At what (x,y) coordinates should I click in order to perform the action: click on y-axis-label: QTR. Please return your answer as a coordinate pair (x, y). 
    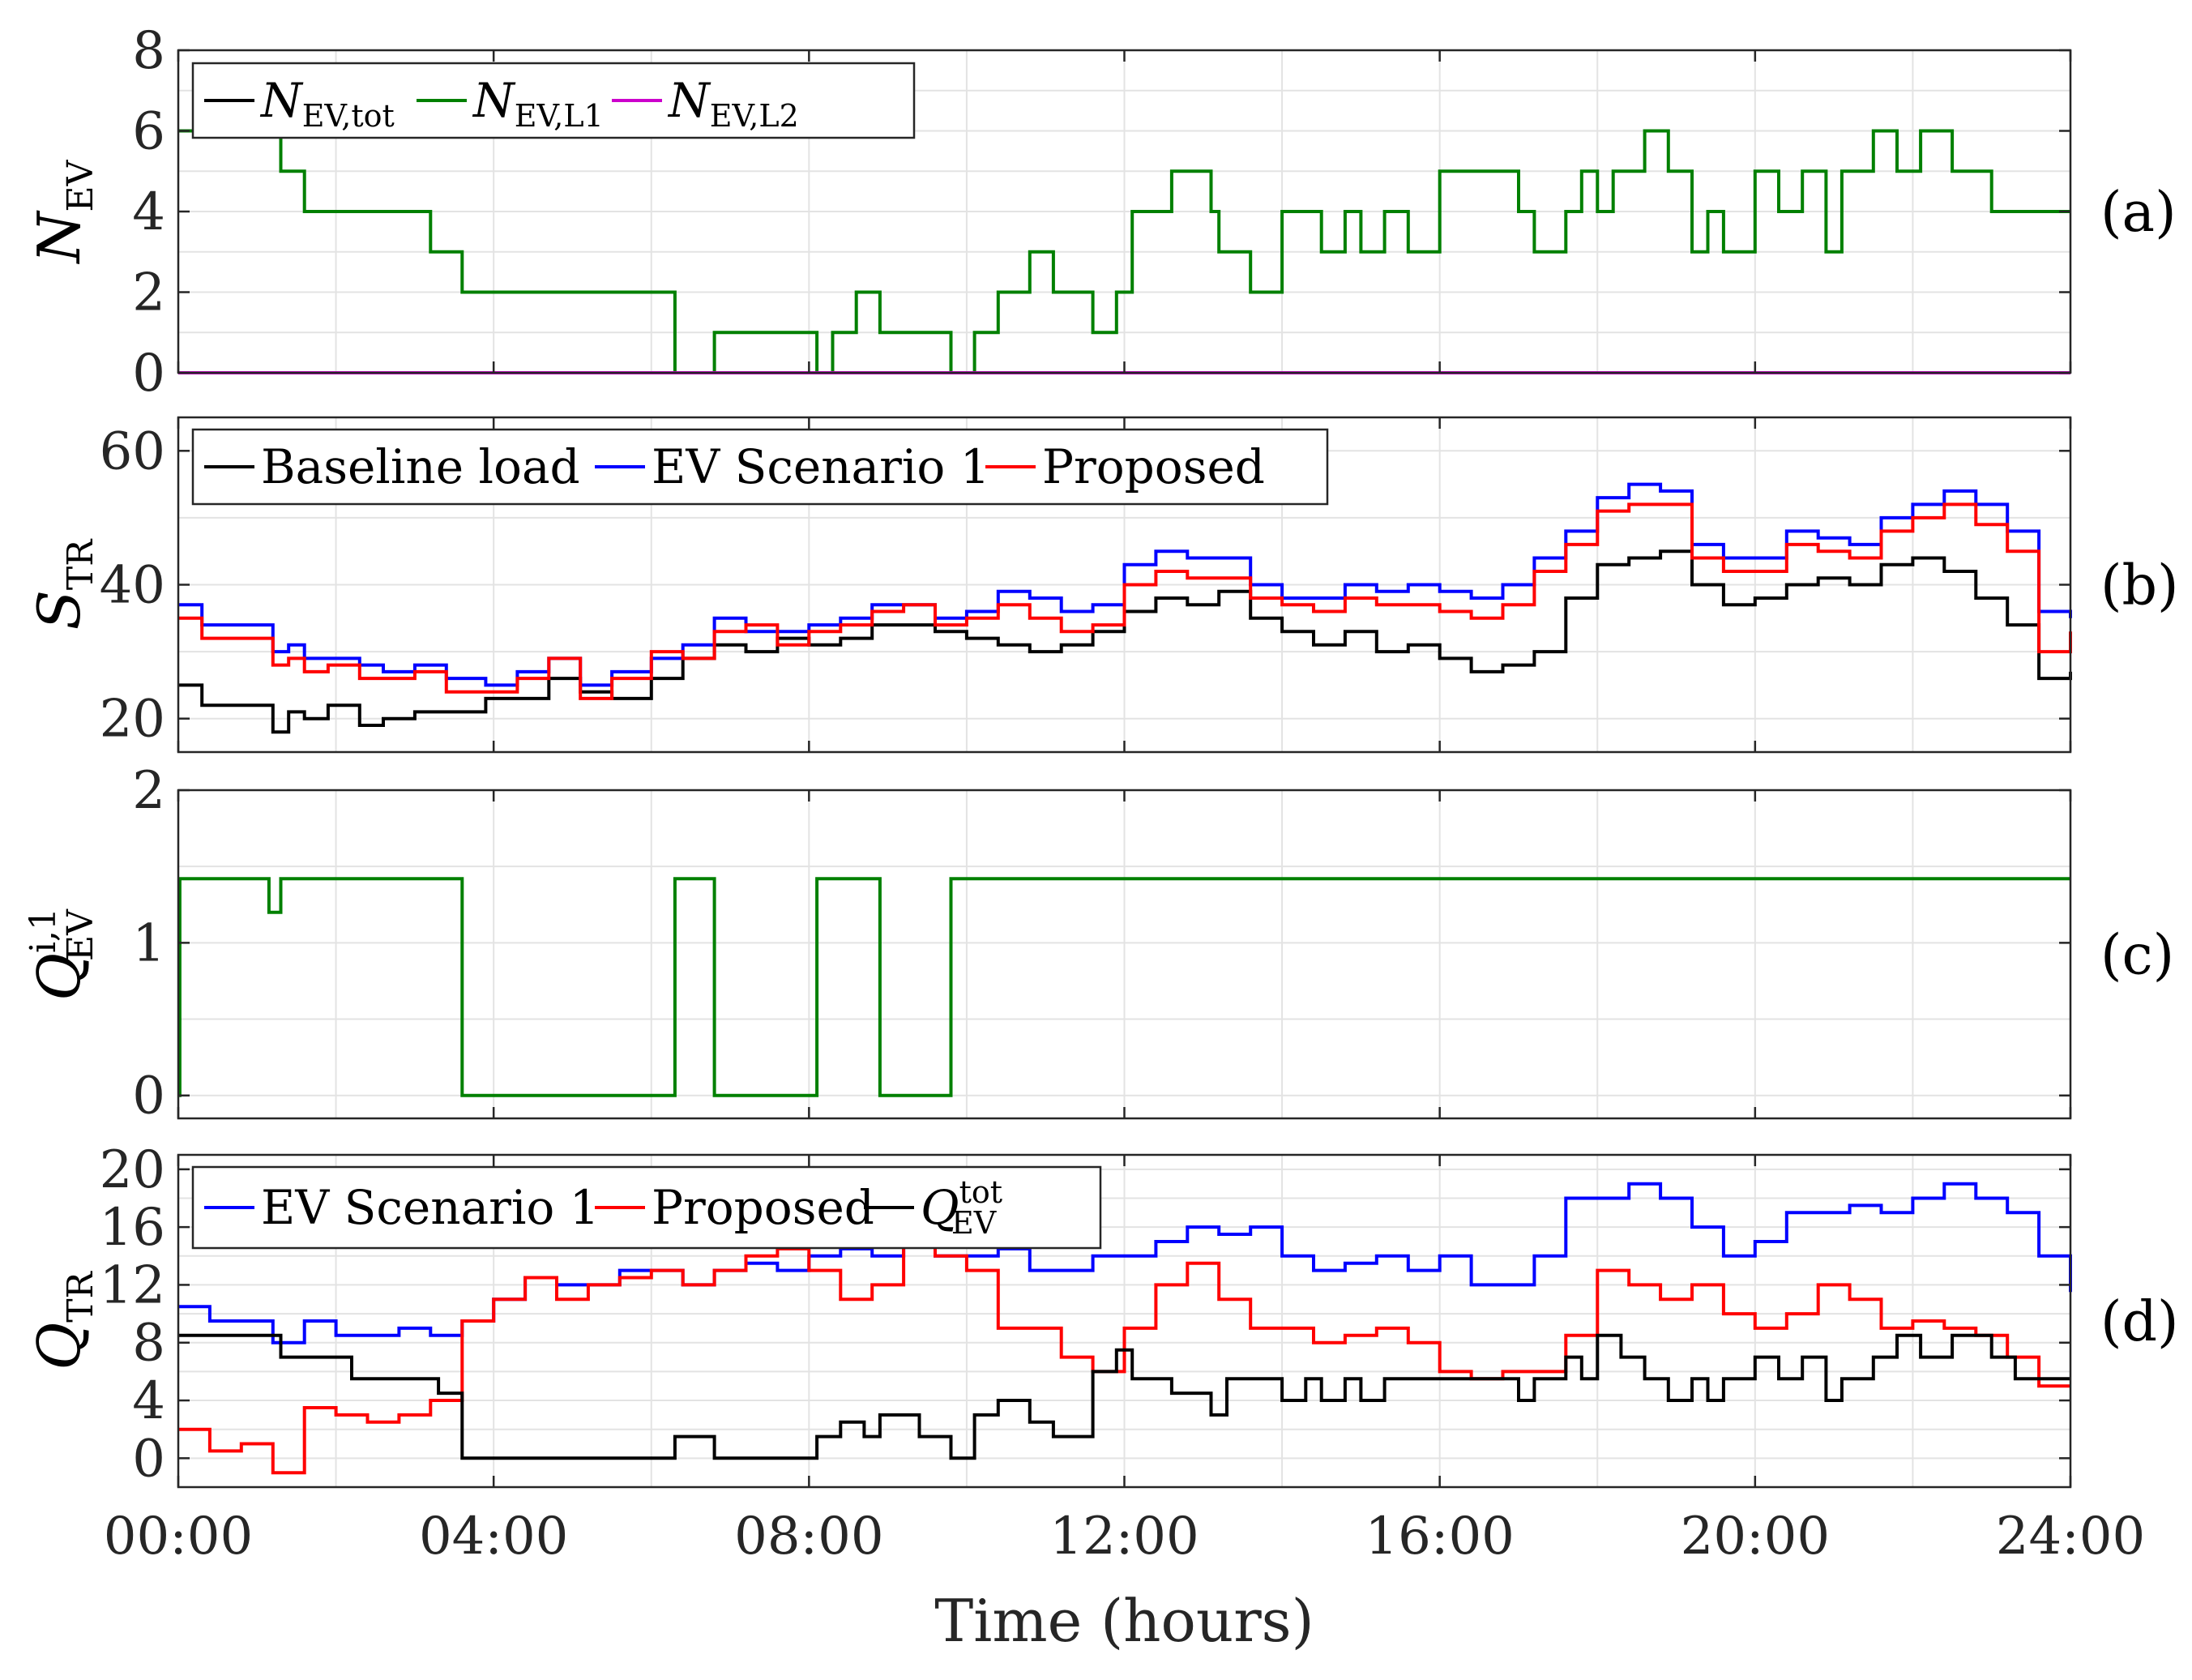
    Looking at the image, I should click on (63, 1320).